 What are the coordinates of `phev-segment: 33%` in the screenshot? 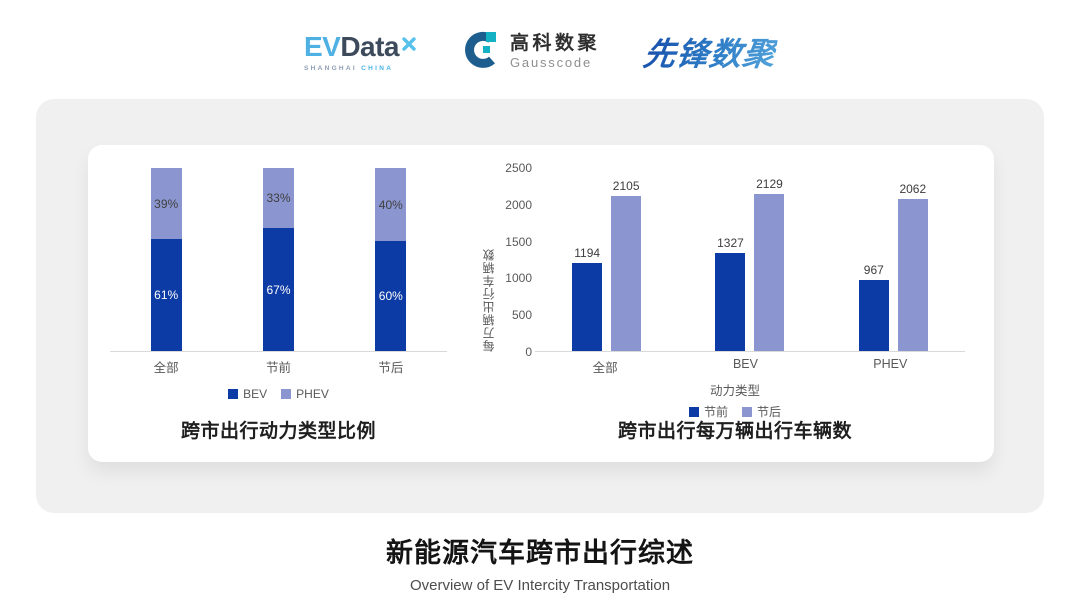 It's located at (278, 198).